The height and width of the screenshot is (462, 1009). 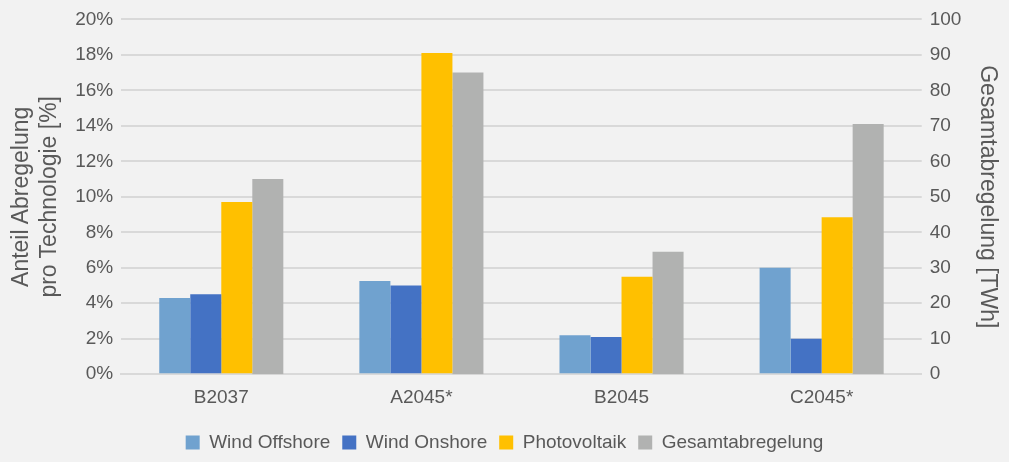 I want to click on legend-label: Wind Onshore, so click(x=426, y=441).